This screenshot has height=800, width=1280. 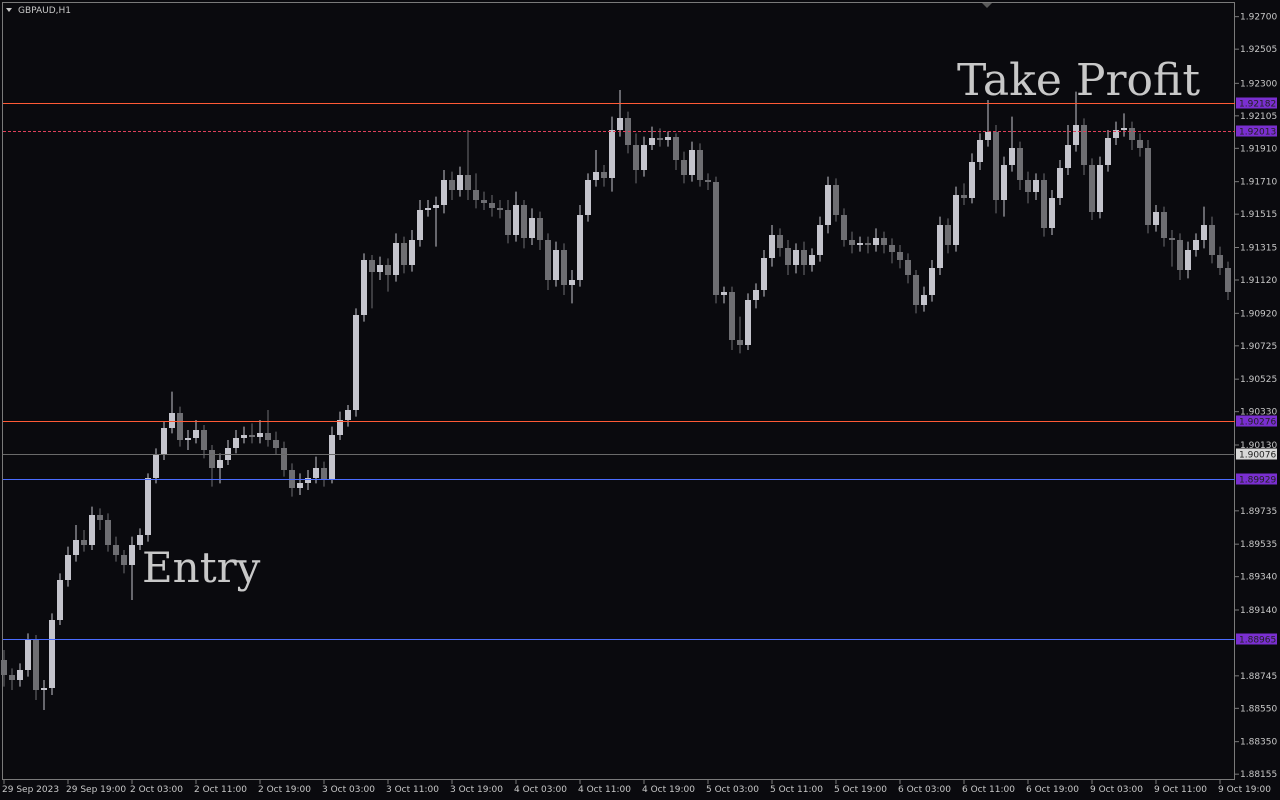 What do you see at coordinates (1258, 578) in the screenshot?
I see `y-tick-label: 1.89340` at bounding box center [1258, 578].